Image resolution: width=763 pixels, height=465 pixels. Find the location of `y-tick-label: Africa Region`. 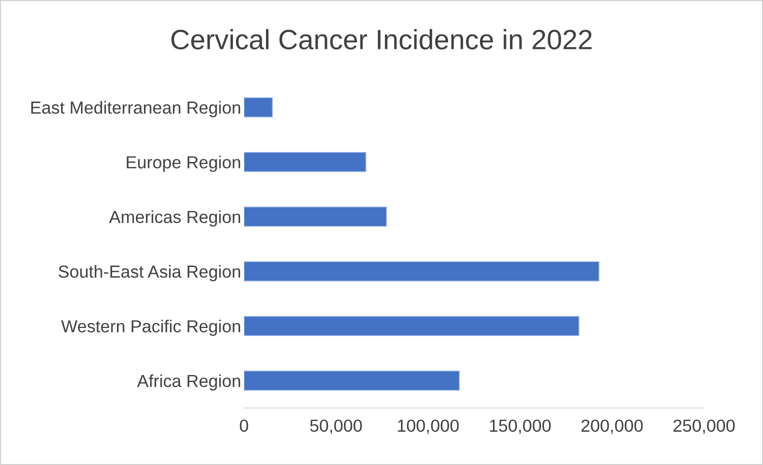

y-tick-label: Africa Region is located at coordinates (188, 382).